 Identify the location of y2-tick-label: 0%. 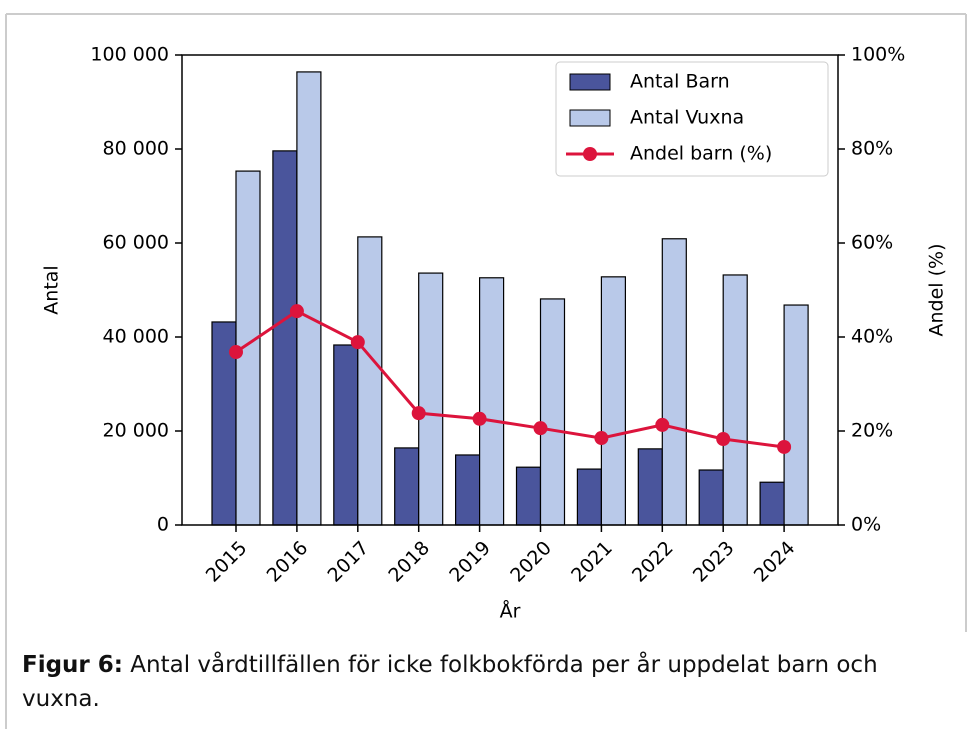
(866, 525).